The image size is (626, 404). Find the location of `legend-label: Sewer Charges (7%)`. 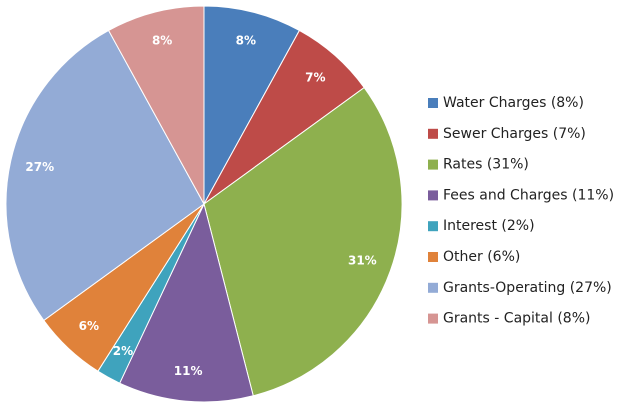

legend-label: Sewer Charges (7%) is located at coordinates (514, 134).